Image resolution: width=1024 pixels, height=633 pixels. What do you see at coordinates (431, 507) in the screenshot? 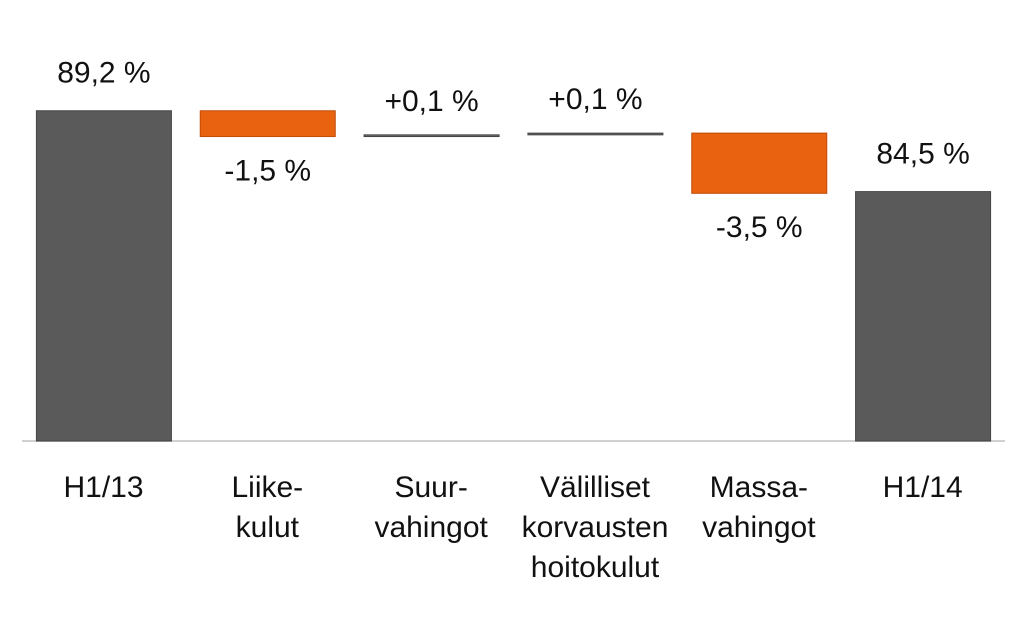
I see `x-tick-label: Suur- vahingot` at bounding box center [431, 507].